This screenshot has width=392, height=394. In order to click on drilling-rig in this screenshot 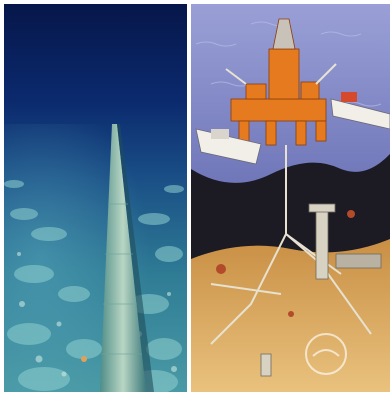, I will do `click(278, 82)`.